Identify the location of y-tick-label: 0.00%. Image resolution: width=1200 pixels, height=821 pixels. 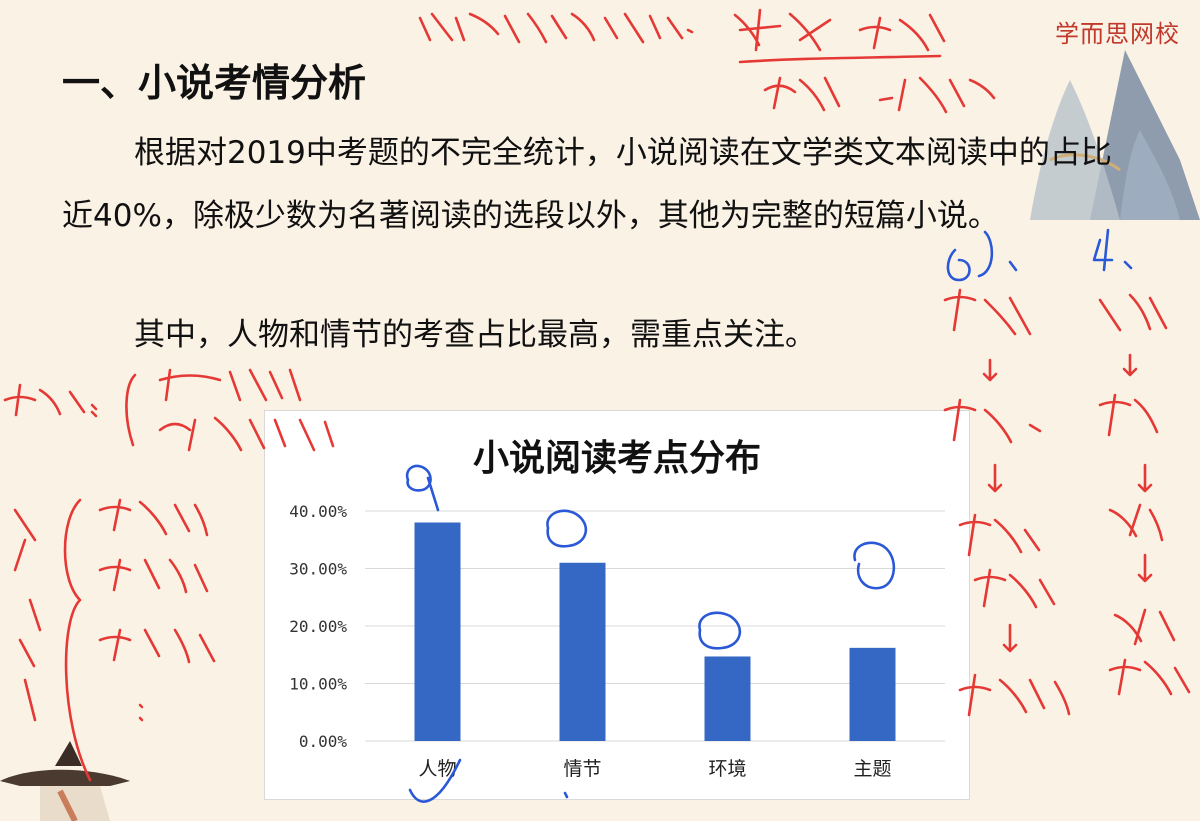
(323, 741).